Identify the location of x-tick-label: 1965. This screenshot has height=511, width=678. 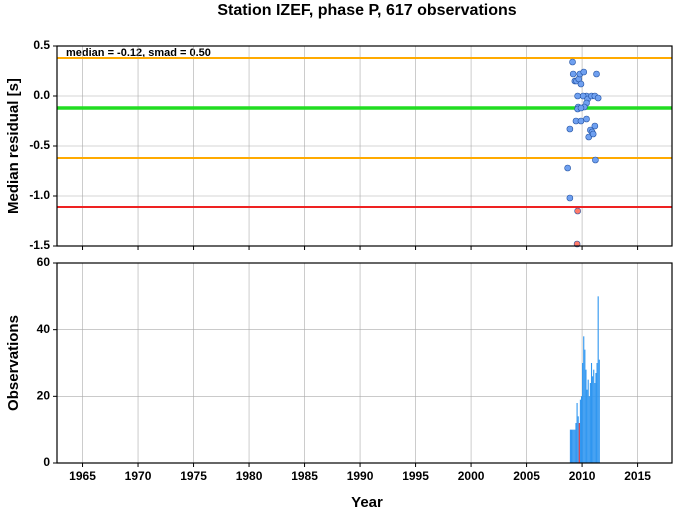
(82, 476).